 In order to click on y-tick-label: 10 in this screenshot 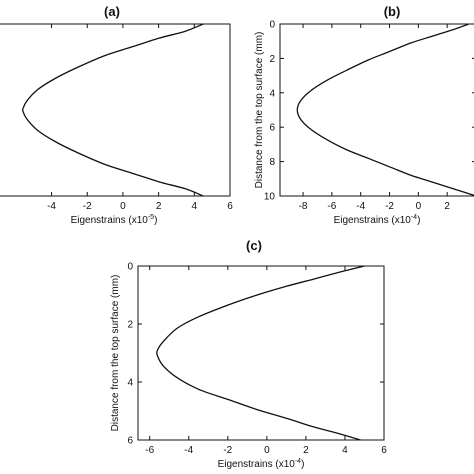, I will do `click(270, 197)`.